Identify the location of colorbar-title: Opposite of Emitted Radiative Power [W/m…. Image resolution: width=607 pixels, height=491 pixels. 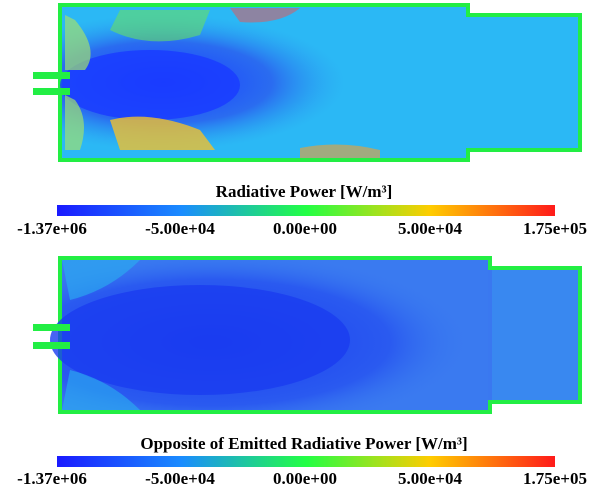
(303, 443).